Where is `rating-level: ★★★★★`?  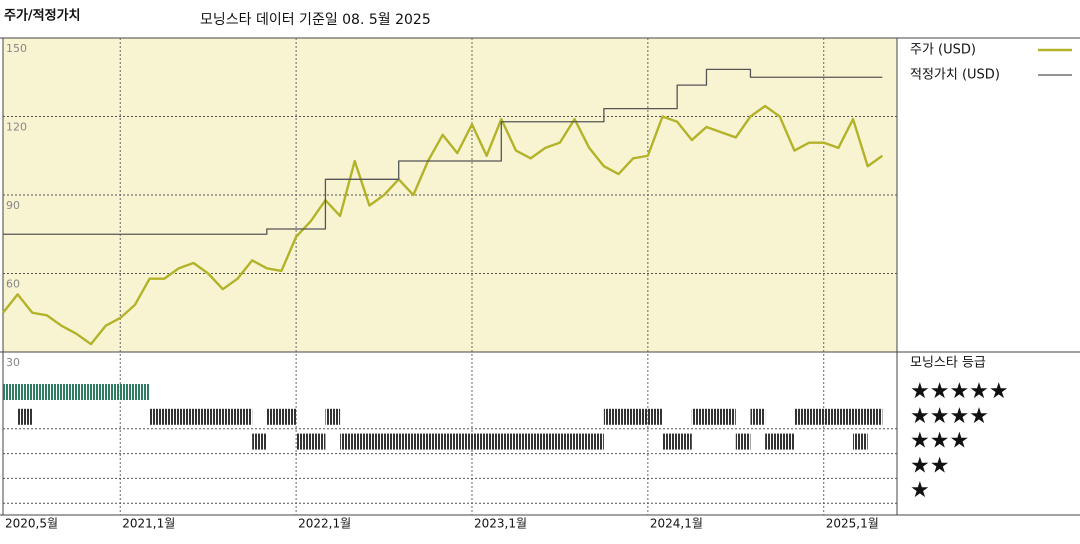 rating-level: ★★★★★ is located at coordinates (959, 391).